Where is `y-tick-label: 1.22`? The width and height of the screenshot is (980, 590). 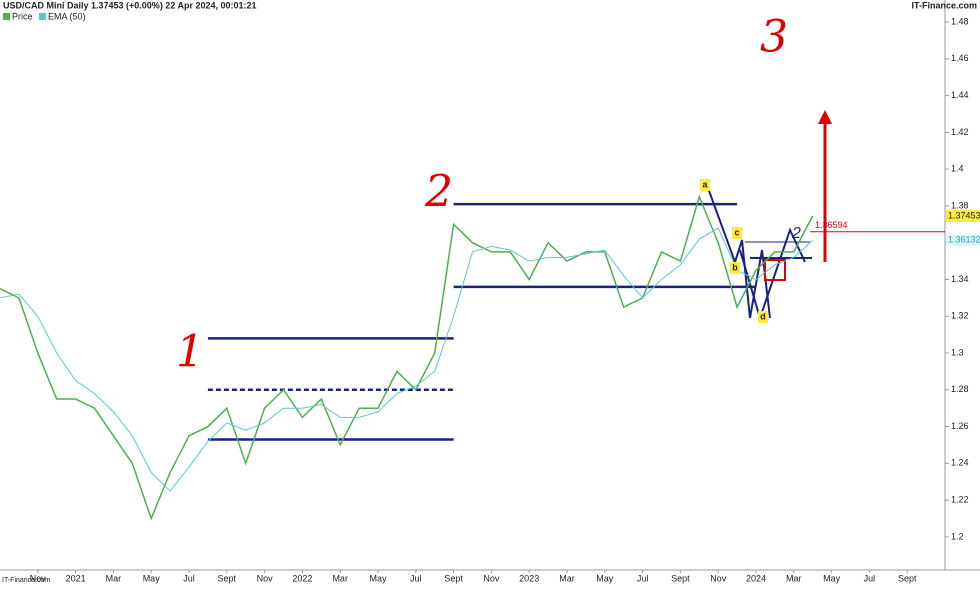
y-tick-label: 1.22 is located at coordinates (960, 500).